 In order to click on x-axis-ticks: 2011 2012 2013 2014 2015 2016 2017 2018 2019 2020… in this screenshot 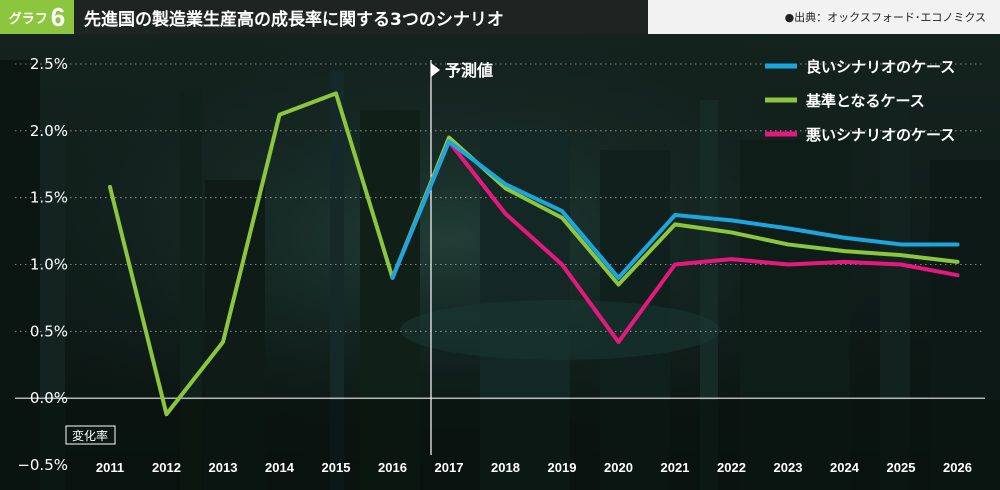, I will do `click(534, 467)`.